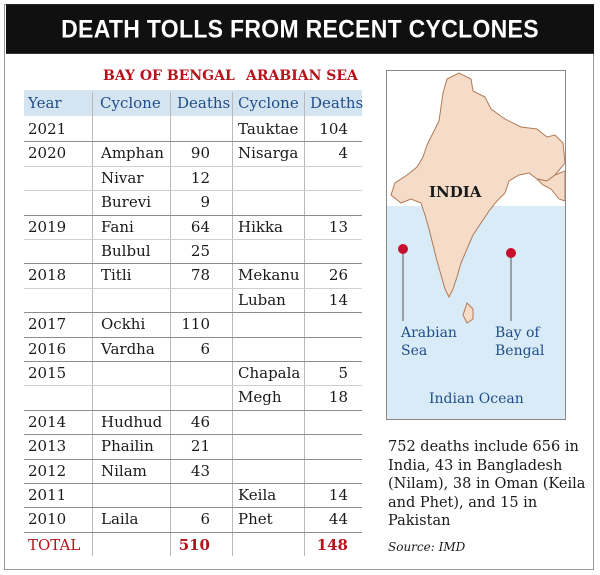 This screenshot has height=575, width=600. Describe the element at coordinates (200, 226) in the screenshot. I see `bay-deaths-cell: 64` at that location.